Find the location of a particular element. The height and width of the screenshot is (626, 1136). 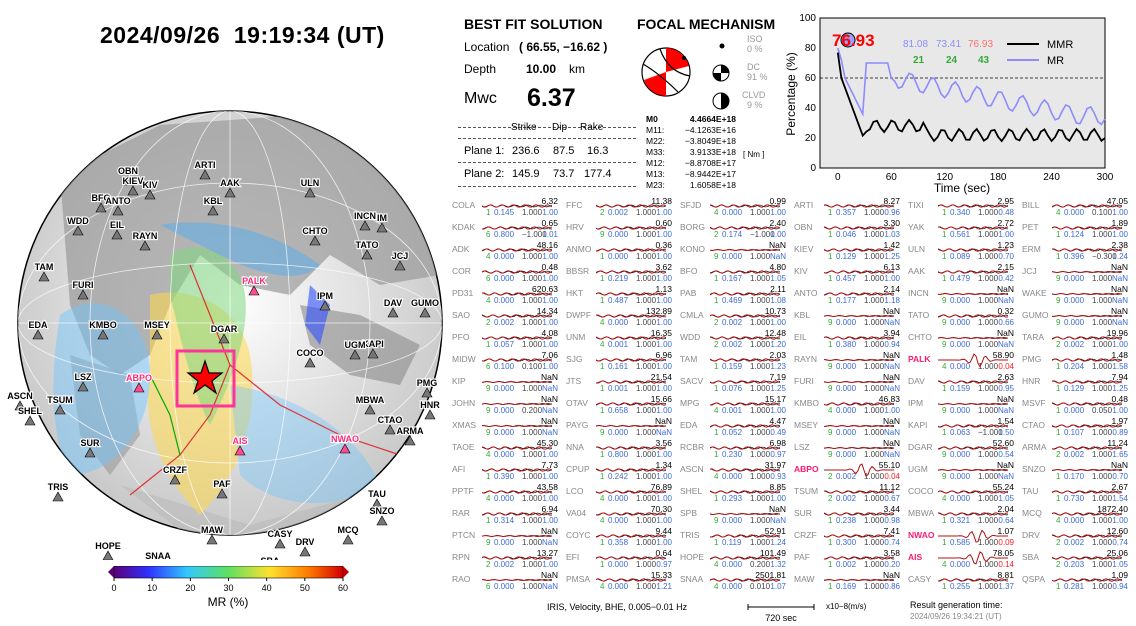

station-amp: 76.89 is located at coordinates (661, 487).